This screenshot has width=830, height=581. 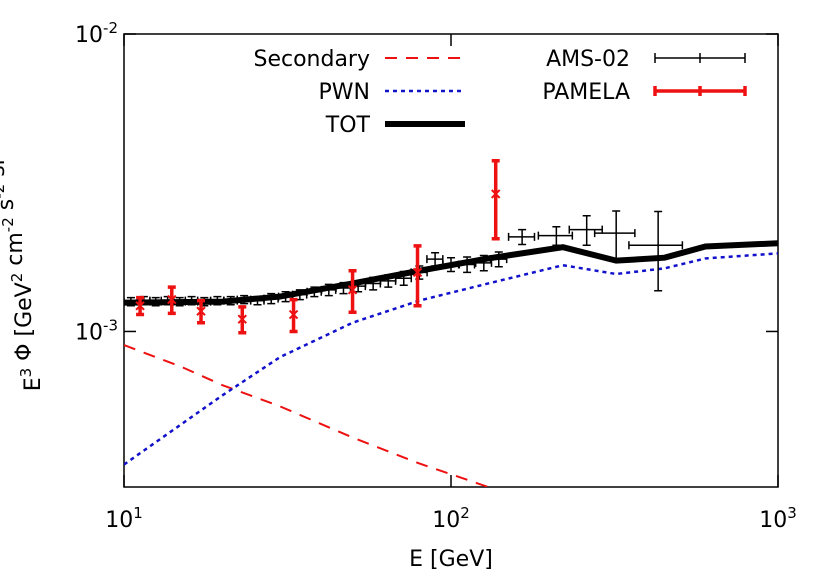 I want to click on y-tick-label: 10⁻³, so click(x=96, y=330).